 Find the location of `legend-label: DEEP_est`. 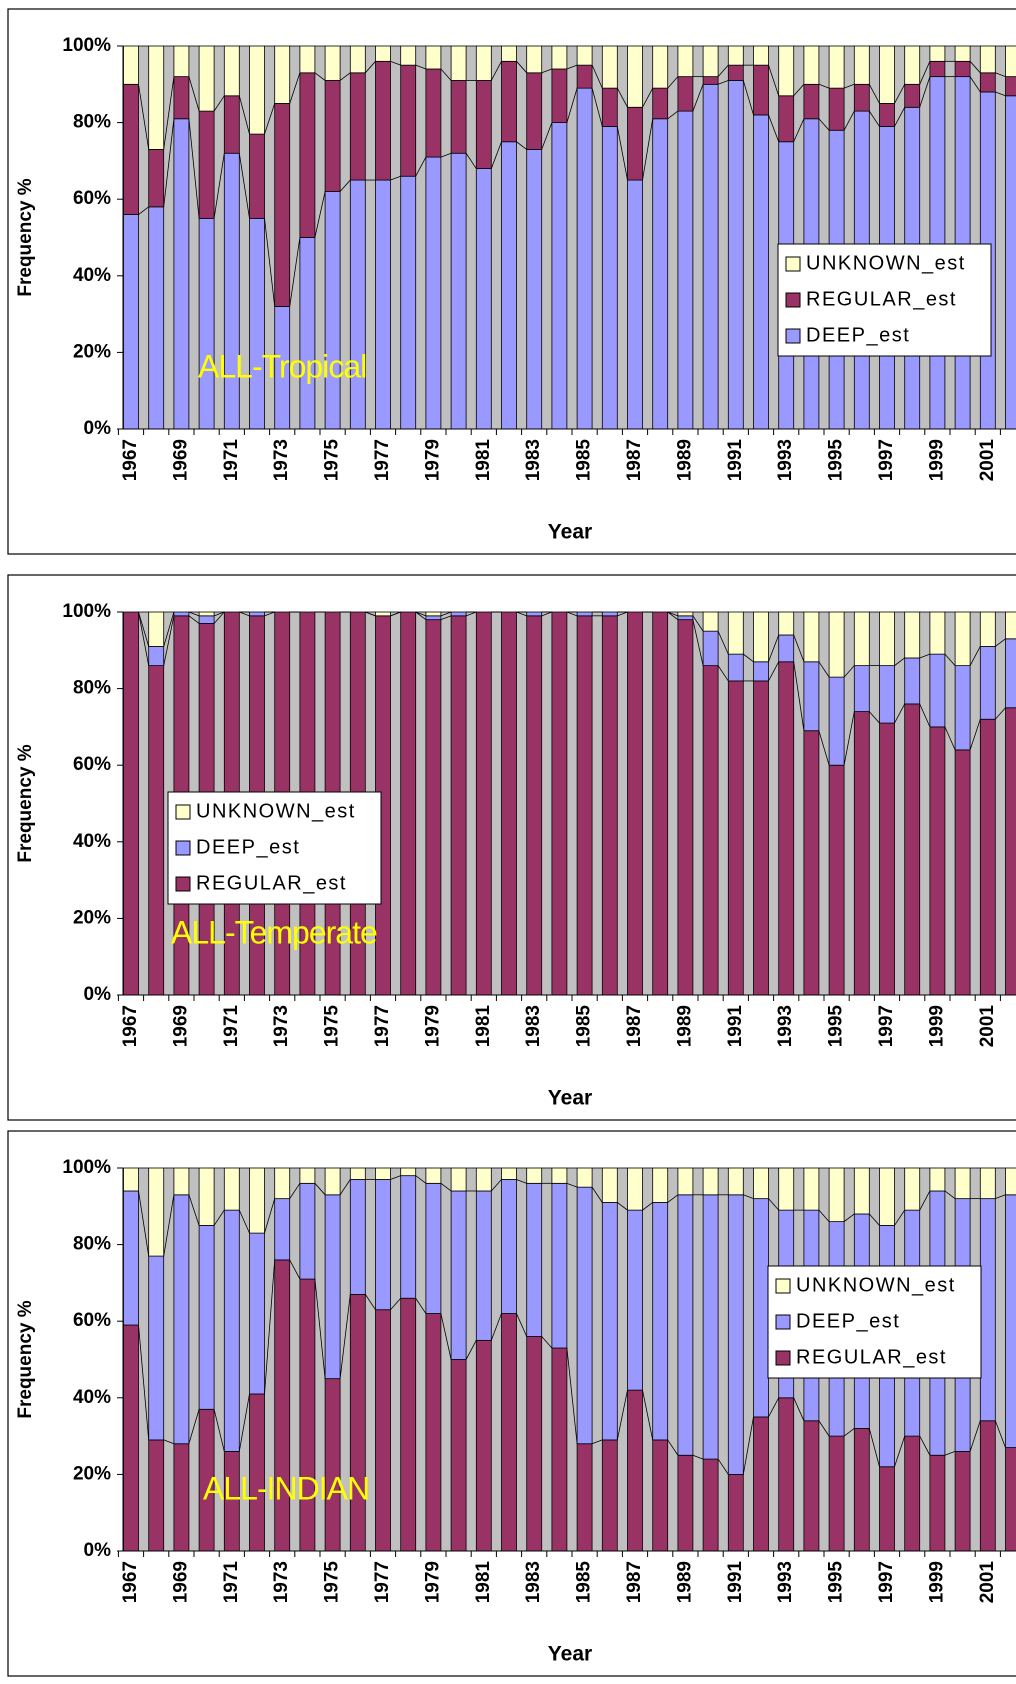

legend-label: DEEP_est is located at coordinates (848, 1321).